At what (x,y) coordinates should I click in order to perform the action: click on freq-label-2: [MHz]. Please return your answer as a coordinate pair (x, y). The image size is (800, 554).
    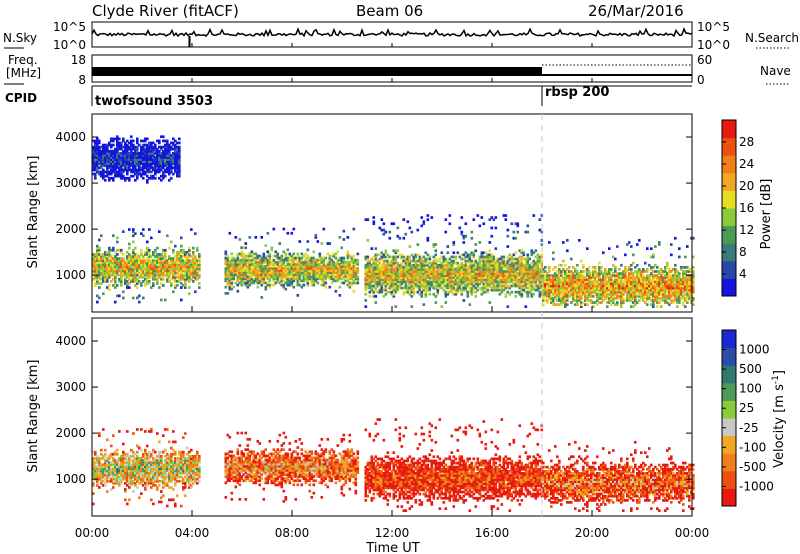
    Looking at the image, I should click on (23, 73).